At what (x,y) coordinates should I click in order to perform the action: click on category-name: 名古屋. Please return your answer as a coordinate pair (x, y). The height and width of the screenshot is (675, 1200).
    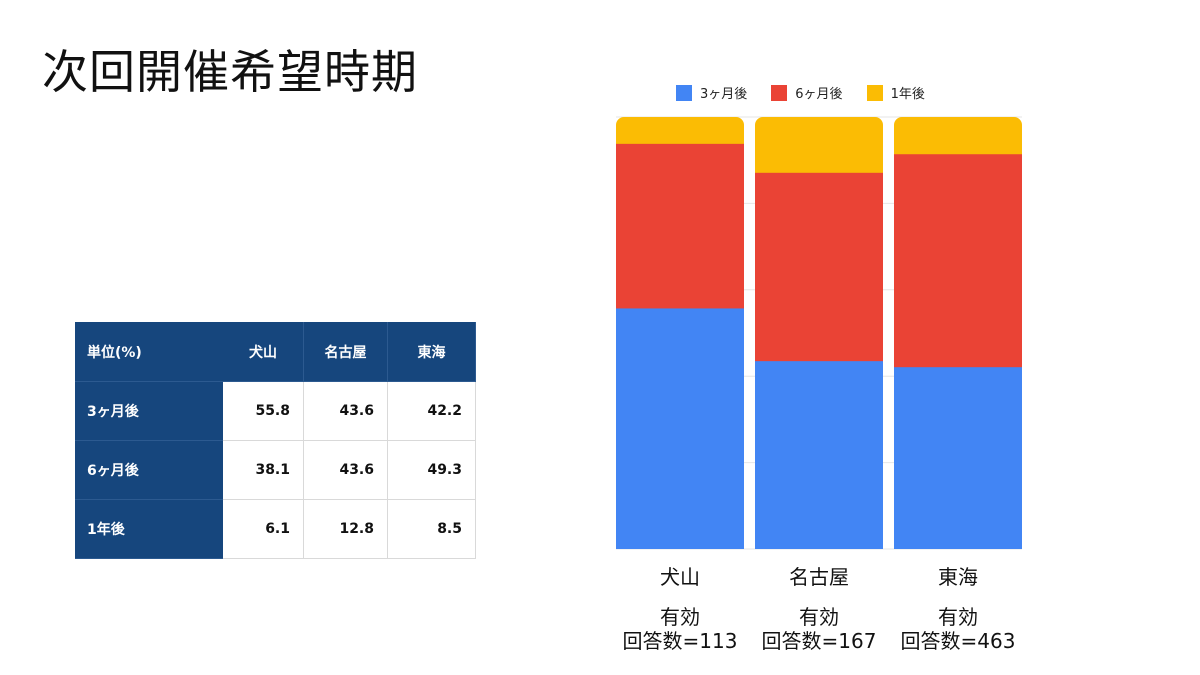
    Looking at the image, I should click on (819, 577).